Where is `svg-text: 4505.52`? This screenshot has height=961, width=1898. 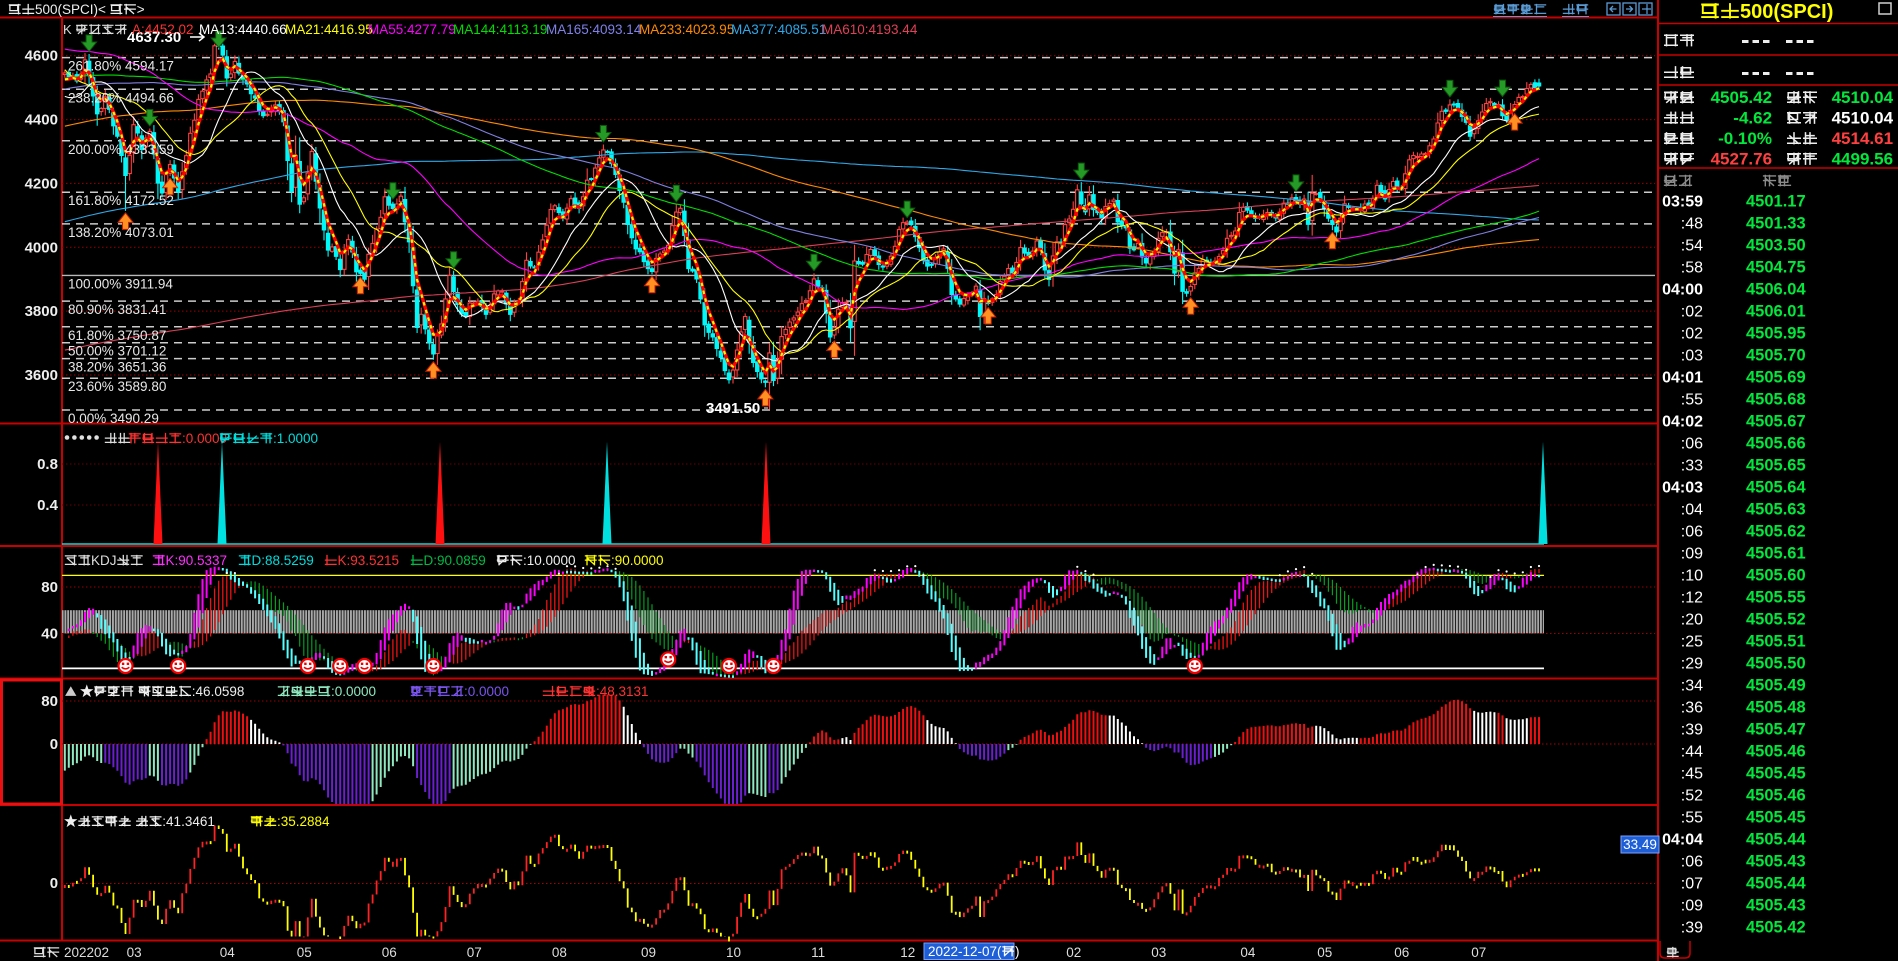 svg-text: 4505.52 is located at coordinates (1776, 620).